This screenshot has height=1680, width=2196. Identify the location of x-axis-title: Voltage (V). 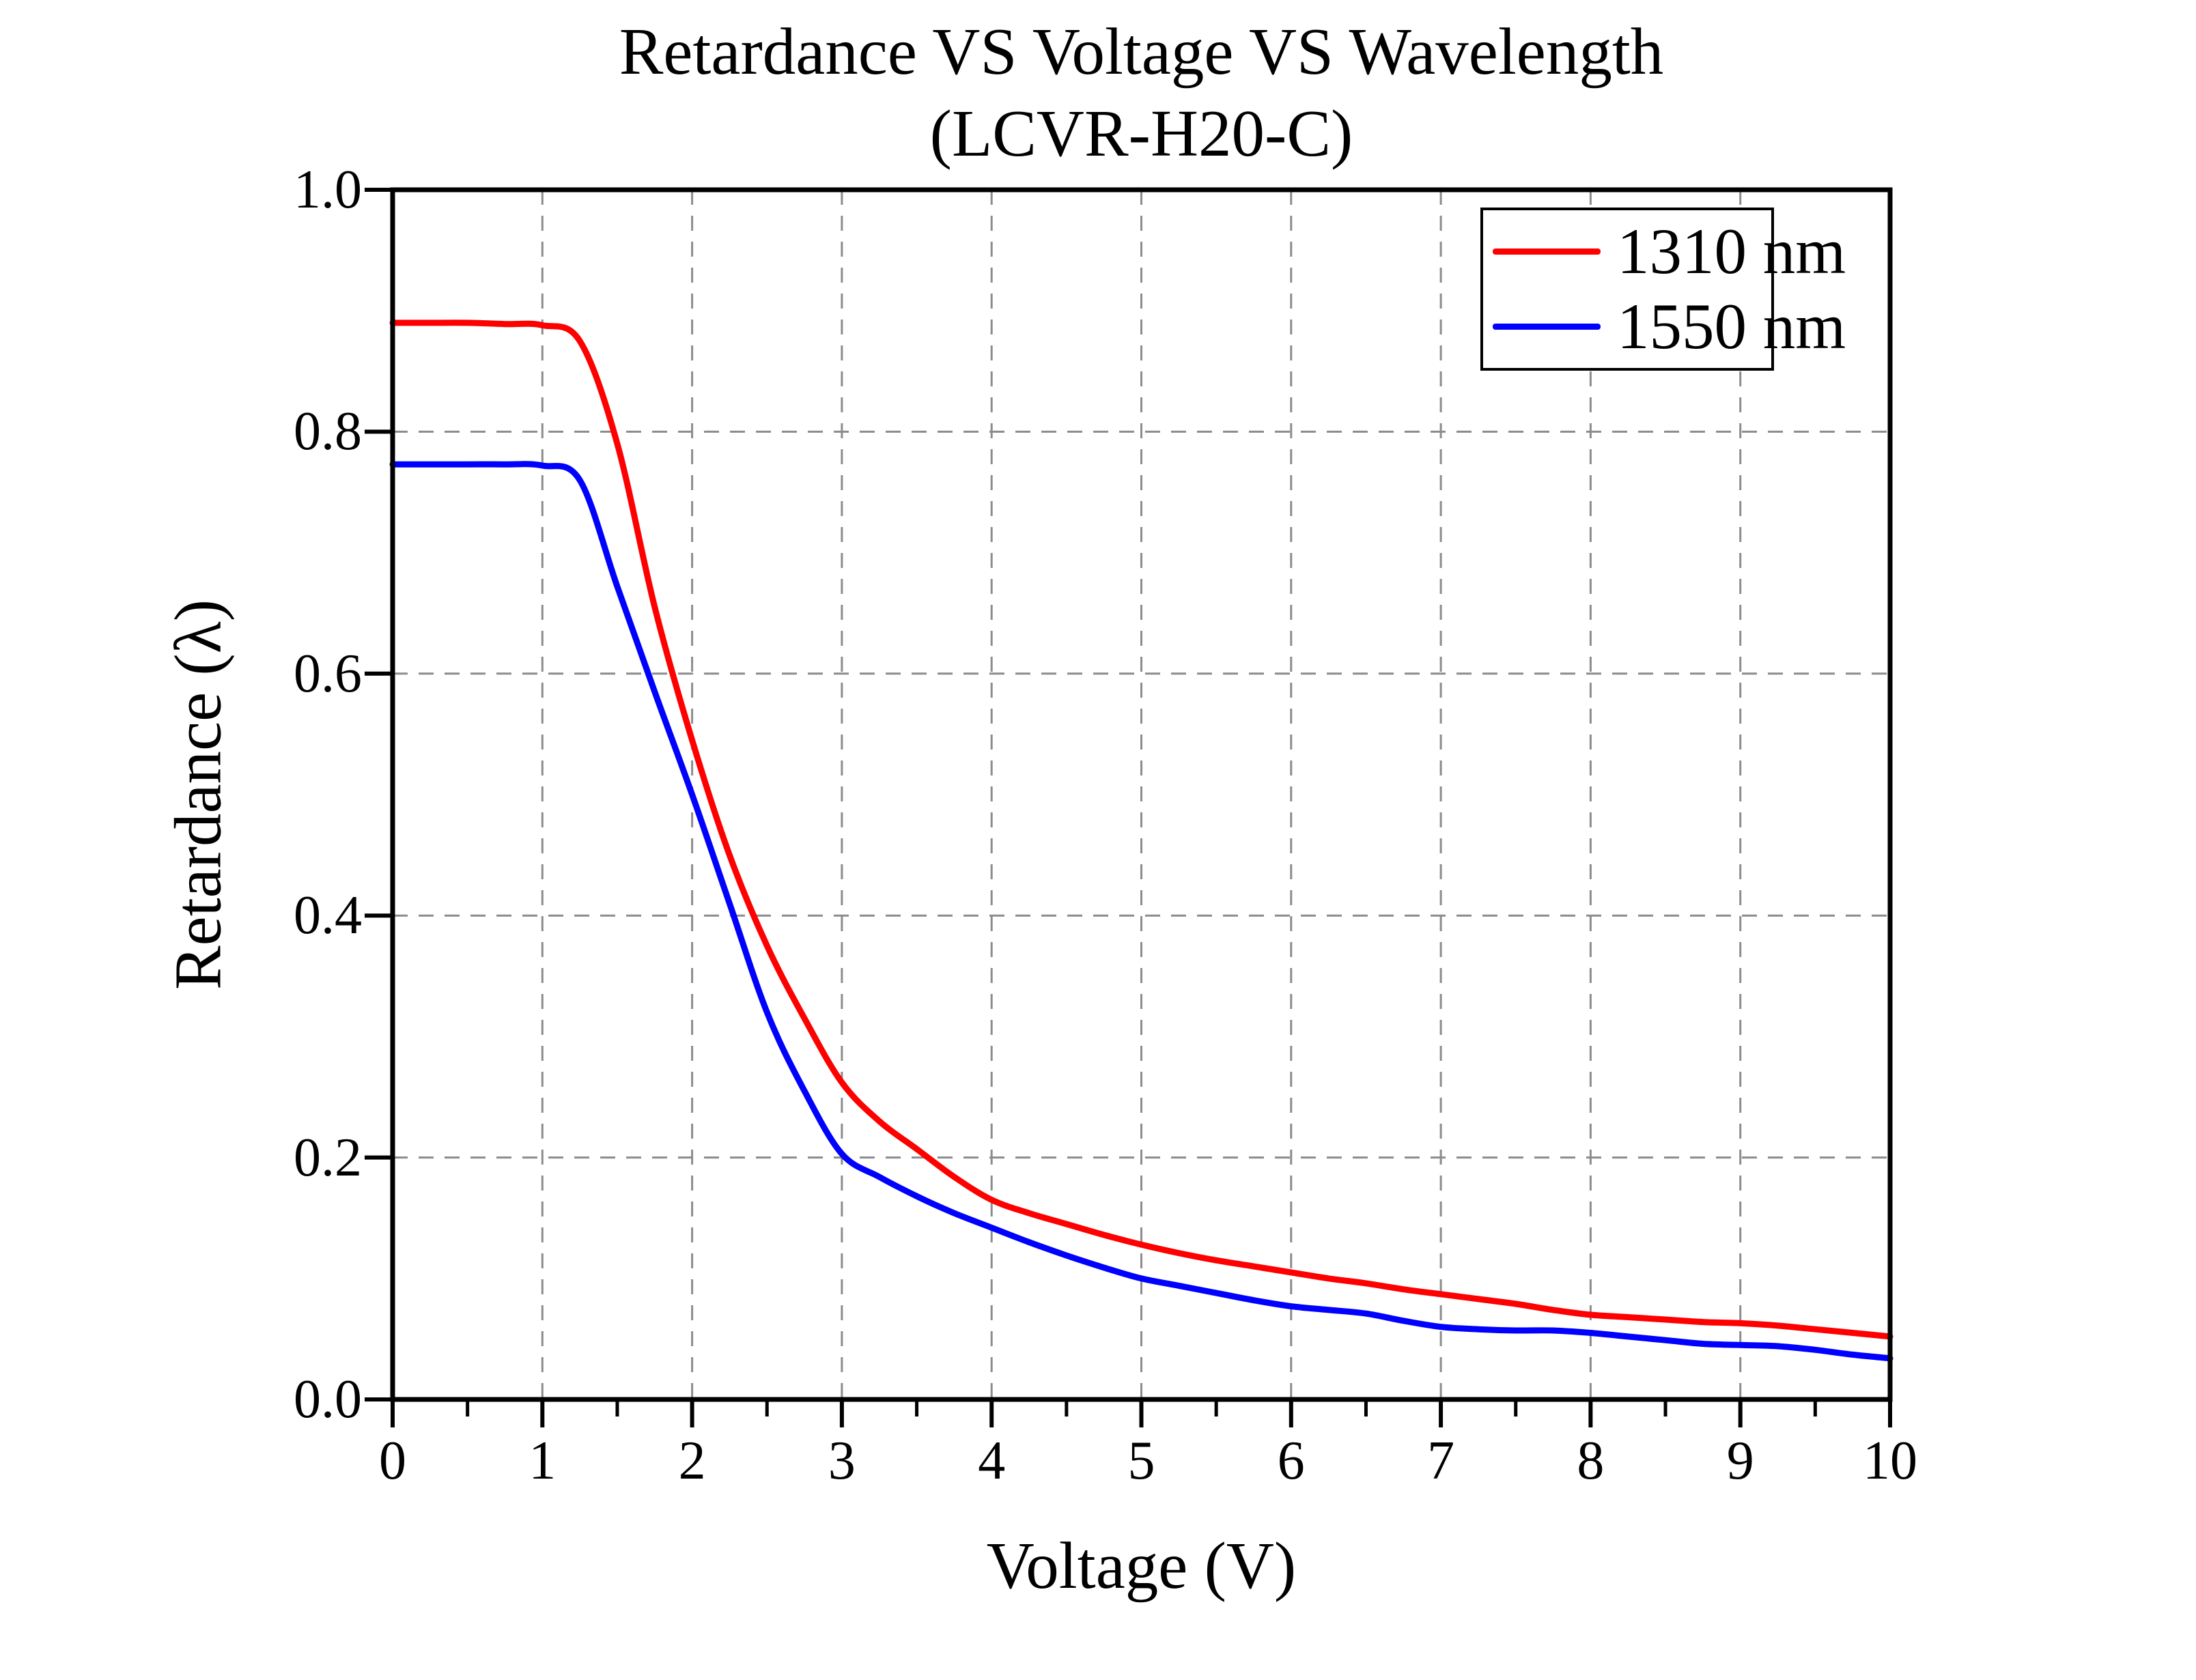
(1141, 1565).